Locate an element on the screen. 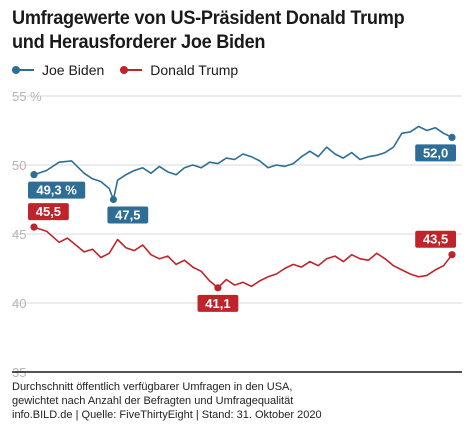 Image resolution: width=474 pixels, height=447 pixels. legend-item-trump: Donald Trump is located at coordinates (179, 70).